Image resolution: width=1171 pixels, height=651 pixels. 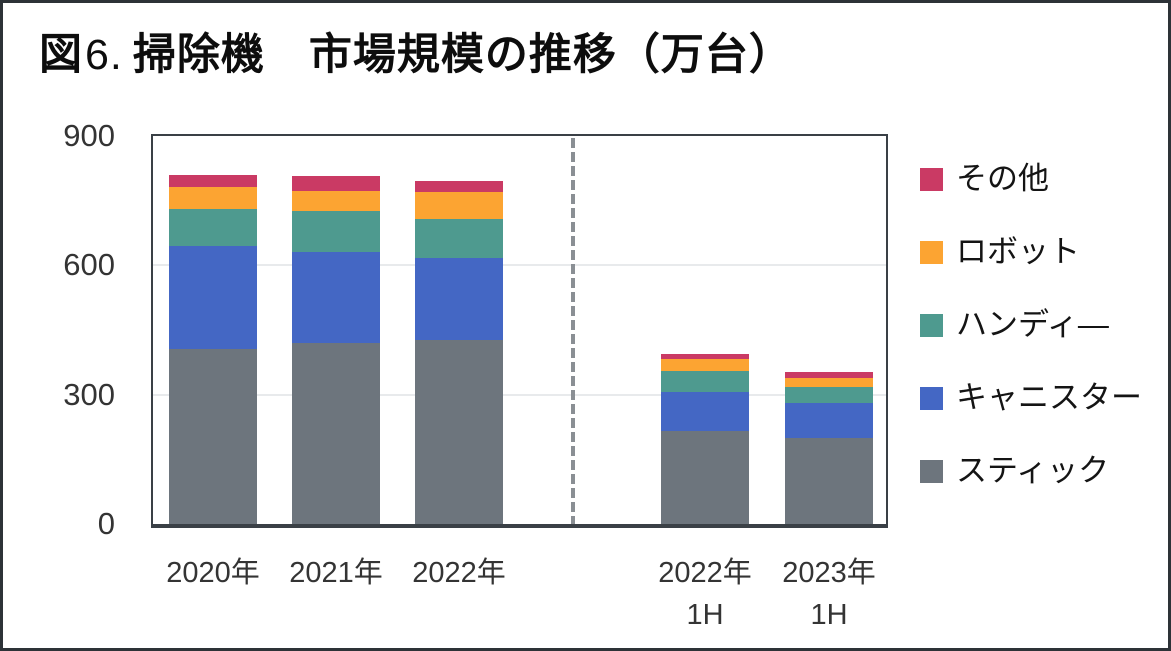 I want to click on segment-handy-2020, so click(x=213, y=227).